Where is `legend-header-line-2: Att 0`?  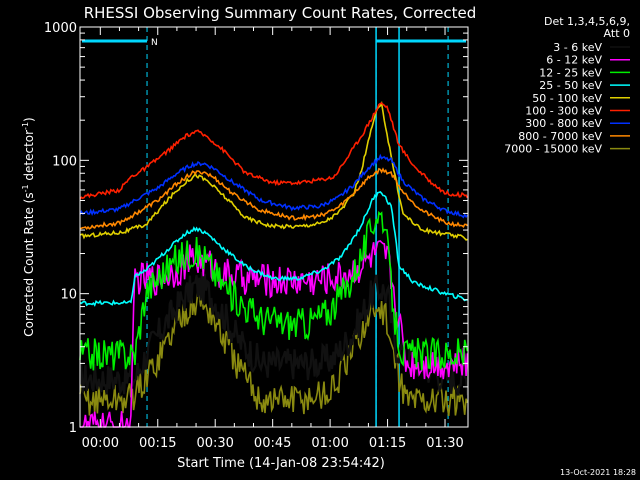 legend-header-line-2: Att 0 is located at coordinates (617, 33).